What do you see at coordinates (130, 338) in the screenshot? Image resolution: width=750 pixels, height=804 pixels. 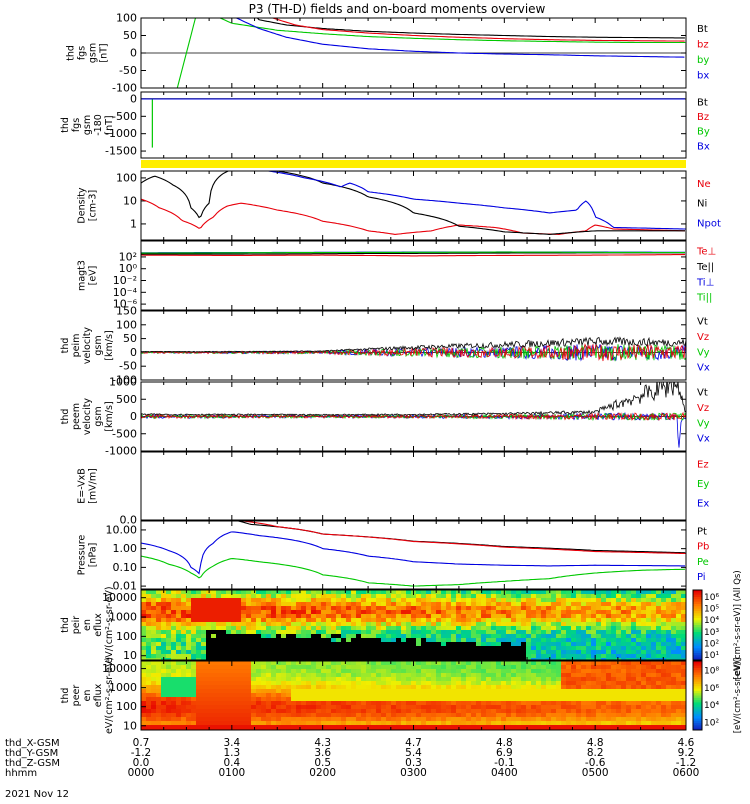 I see `y-tick-label: 50` at bounding box center [130, 338].